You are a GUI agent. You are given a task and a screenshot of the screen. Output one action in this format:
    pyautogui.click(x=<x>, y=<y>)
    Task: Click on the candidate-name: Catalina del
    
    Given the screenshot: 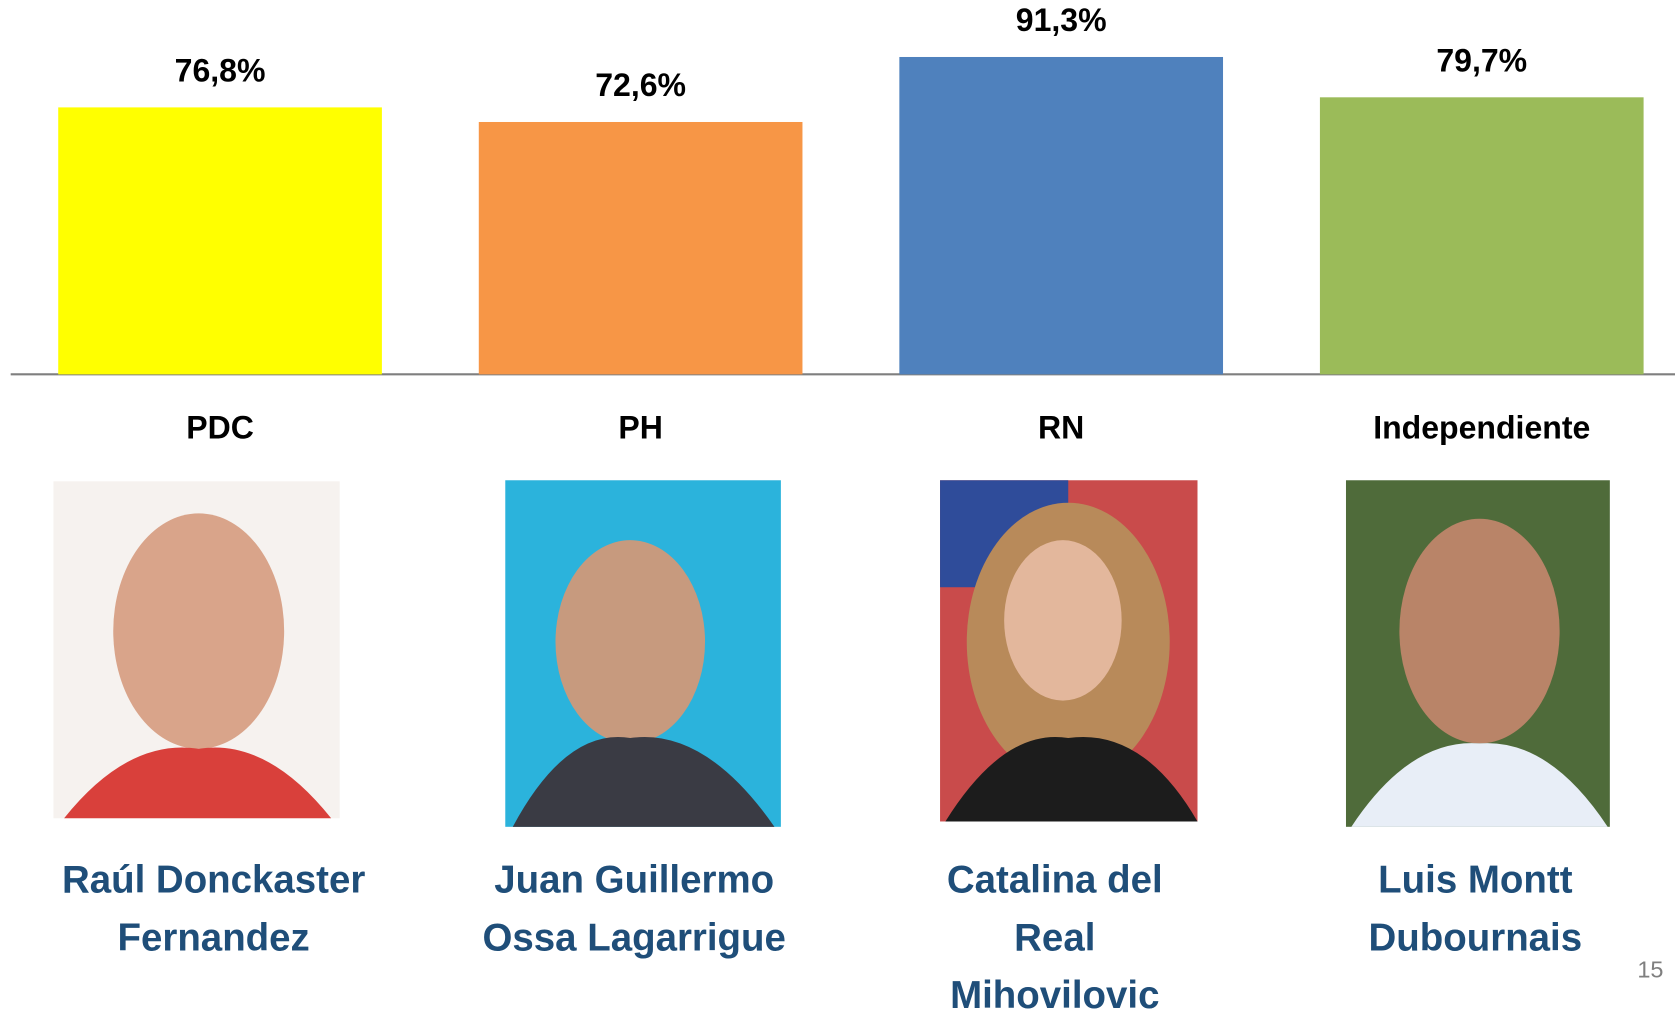 What is the action you would take?
    pyautogui.click(x=1055, y=880)
    